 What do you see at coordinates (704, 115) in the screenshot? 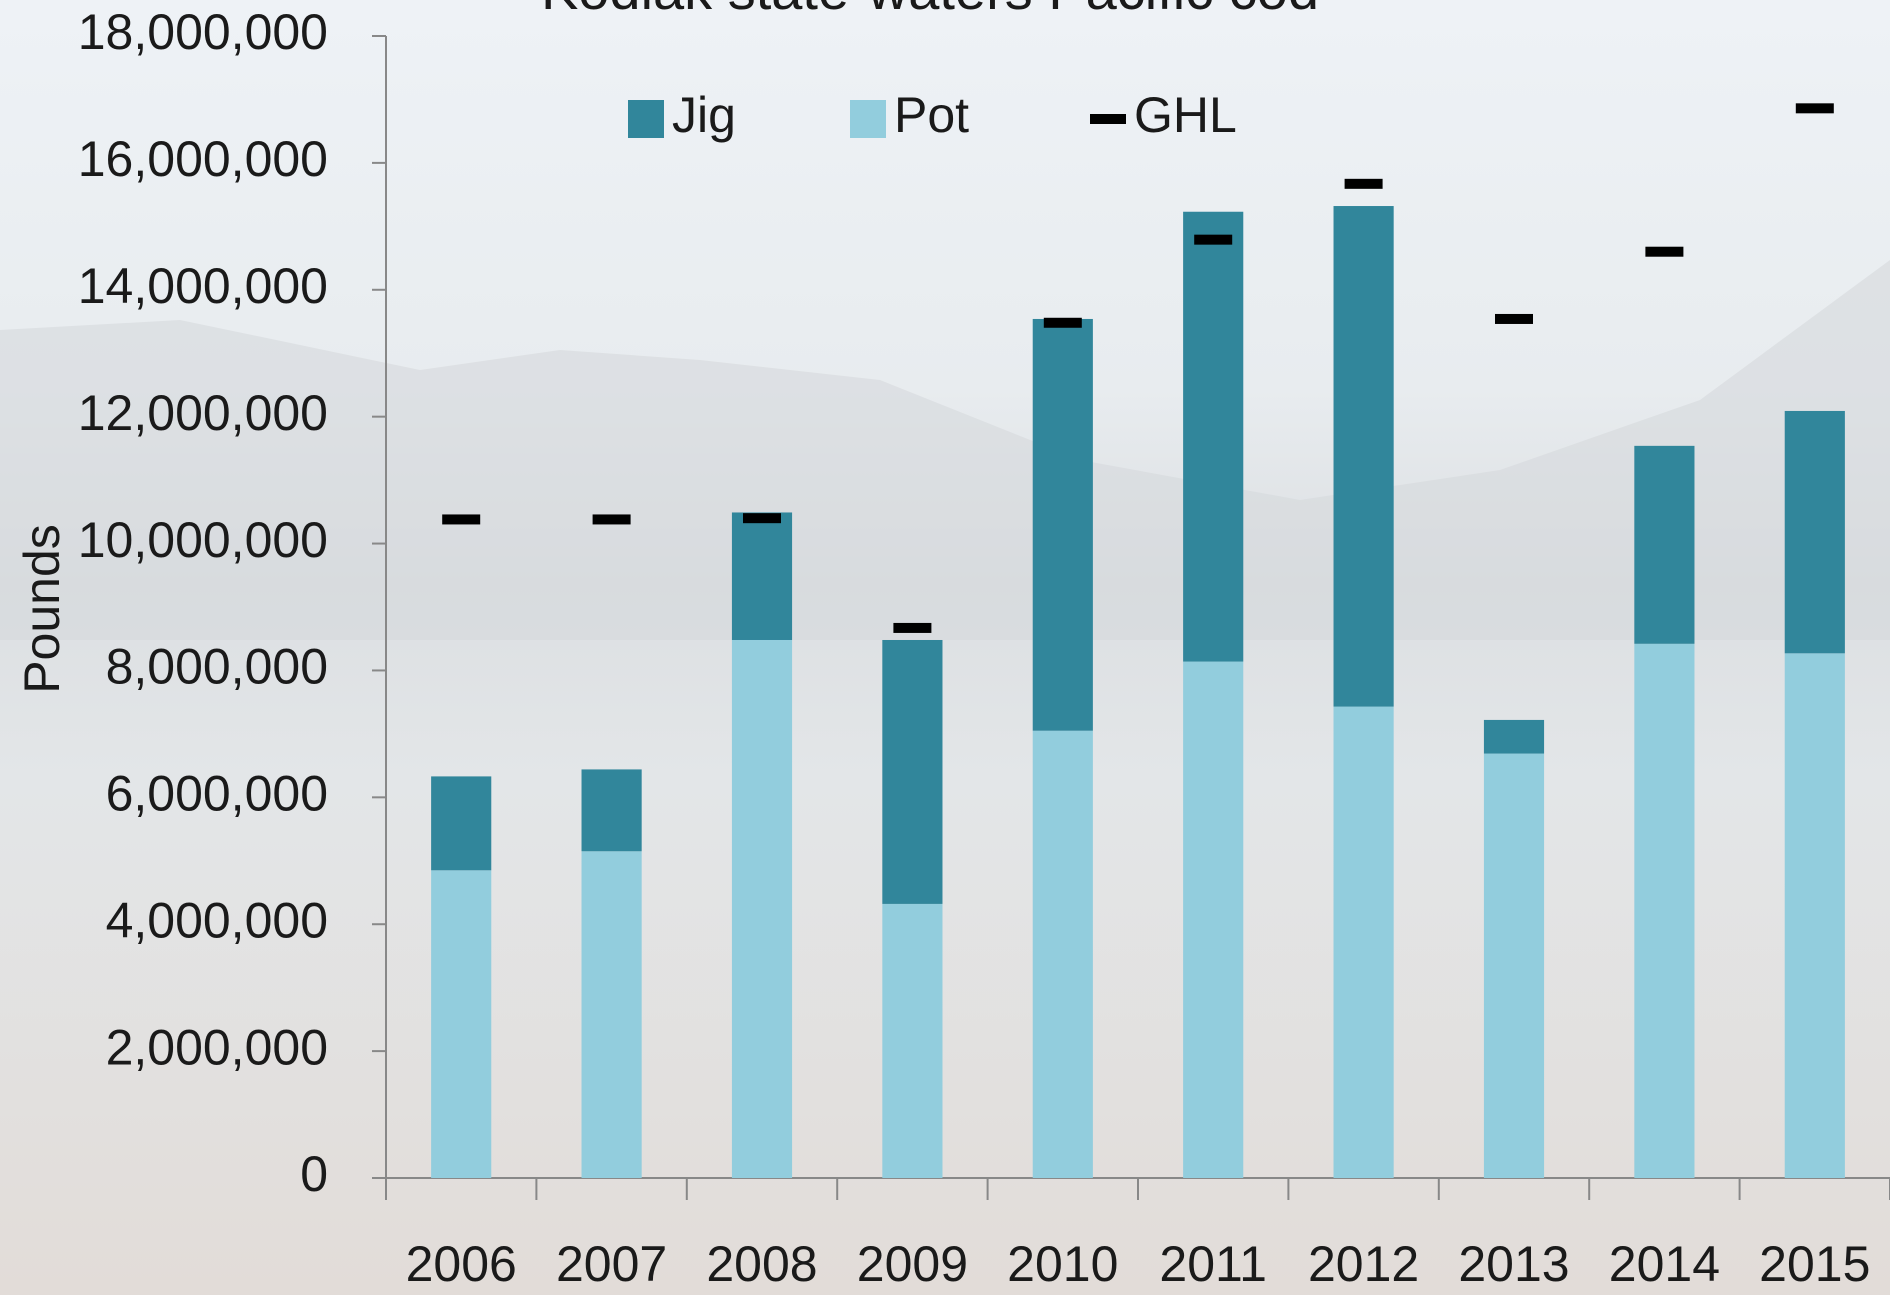
I see `legend-label: Jig` at bounding box center [704, 115].